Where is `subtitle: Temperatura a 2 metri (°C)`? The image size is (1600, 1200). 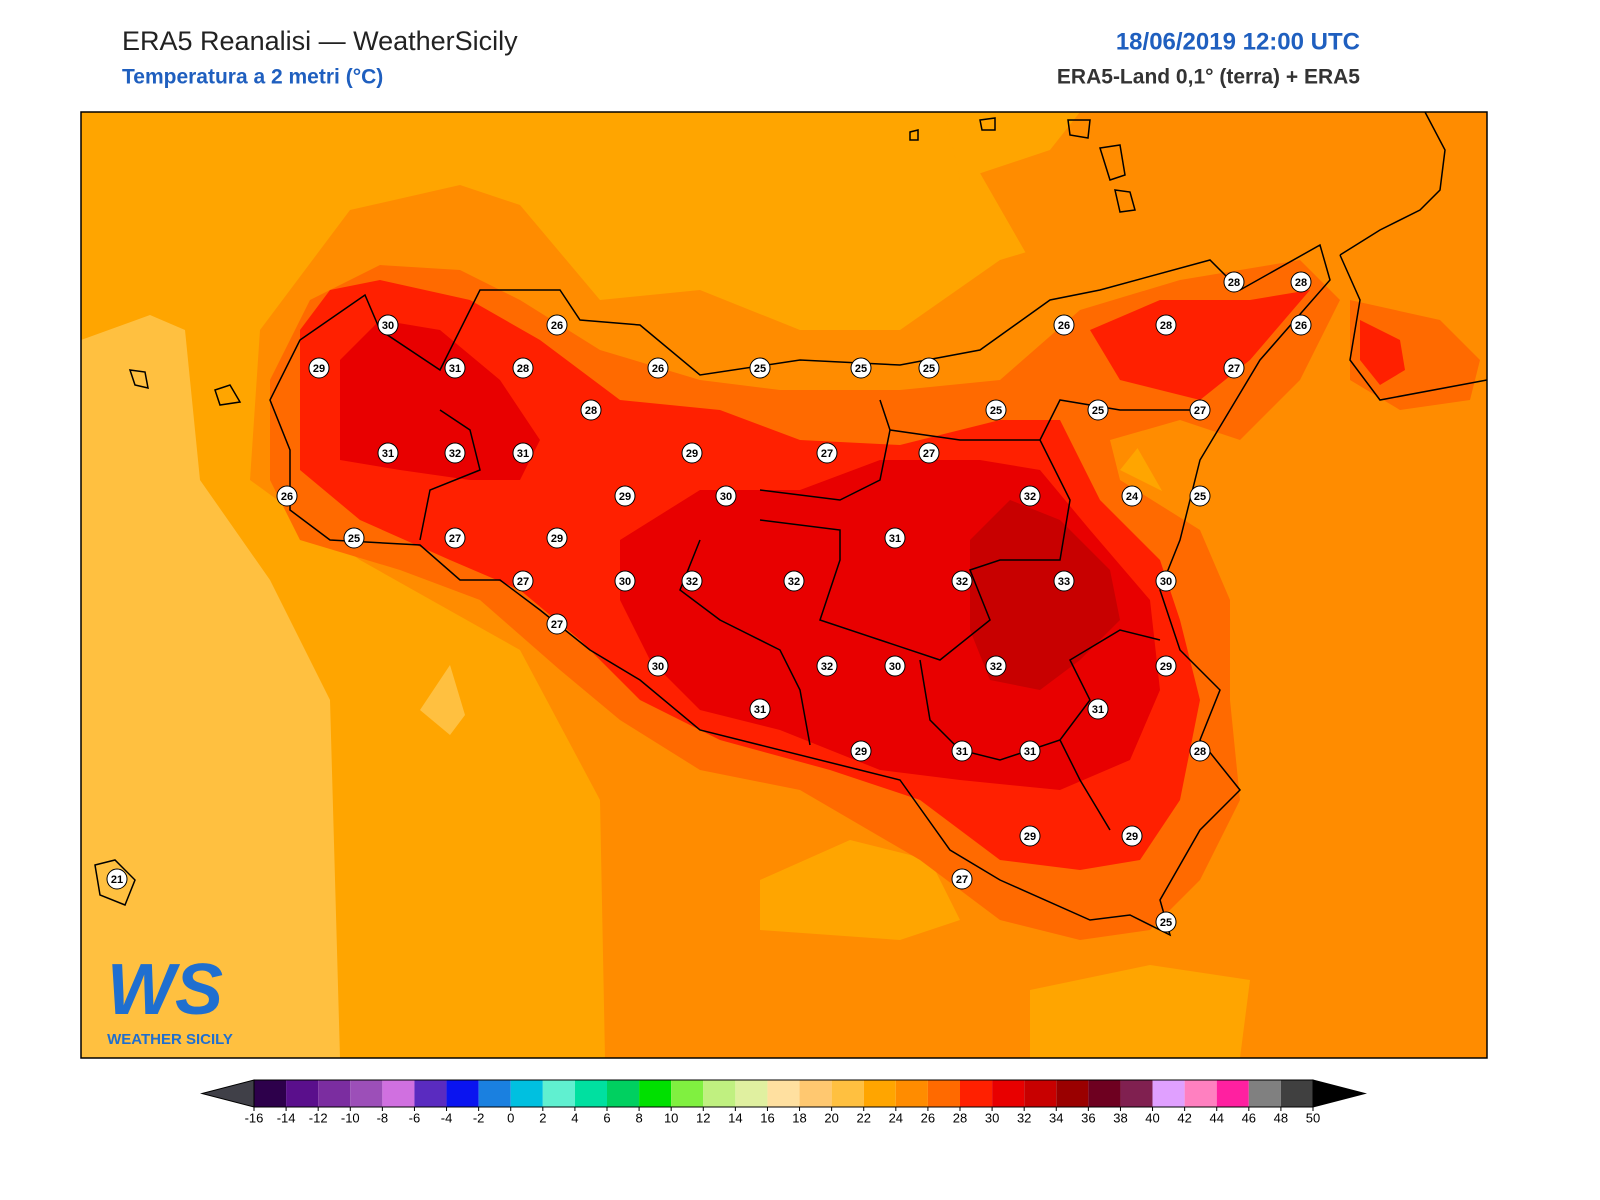
subtitle: Temperatura a 2 metri (°C) is located at coordinates (252, 77).